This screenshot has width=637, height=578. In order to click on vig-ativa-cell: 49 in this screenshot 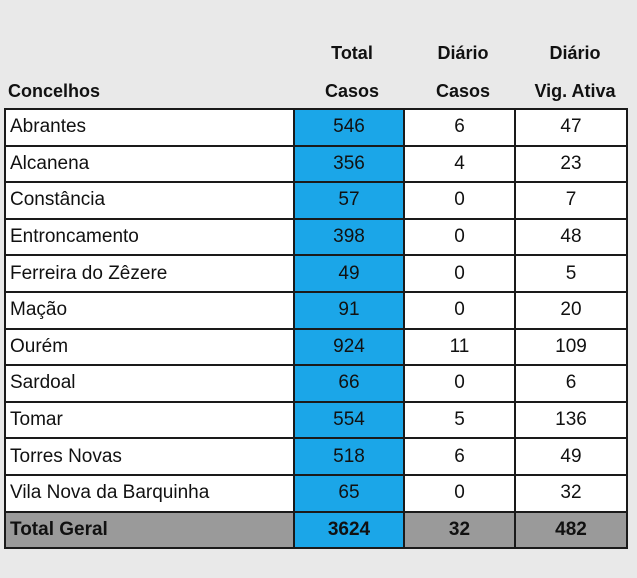, I will do `click(571, 456)`.